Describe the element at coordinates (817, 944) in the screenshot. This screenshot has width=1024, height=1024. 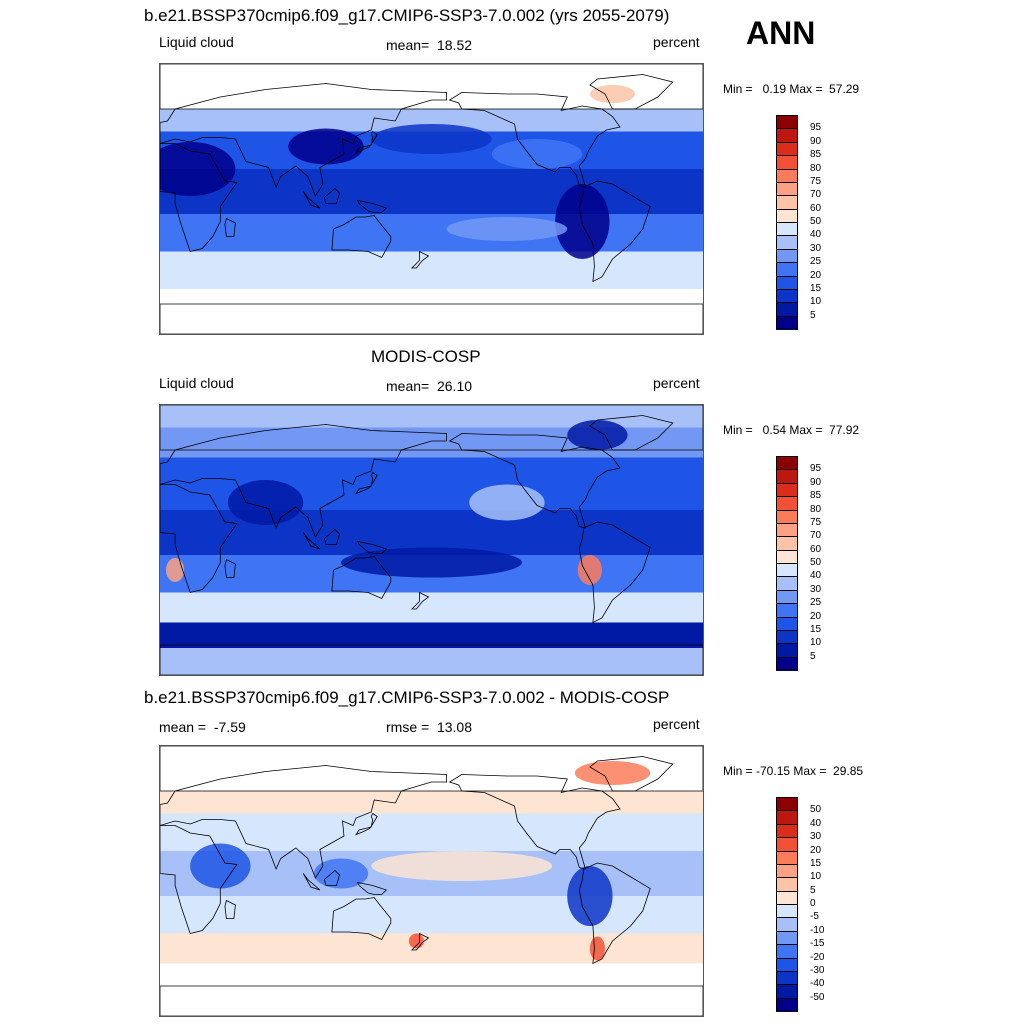
I see `colorbar-tick-label: -15` at that location.